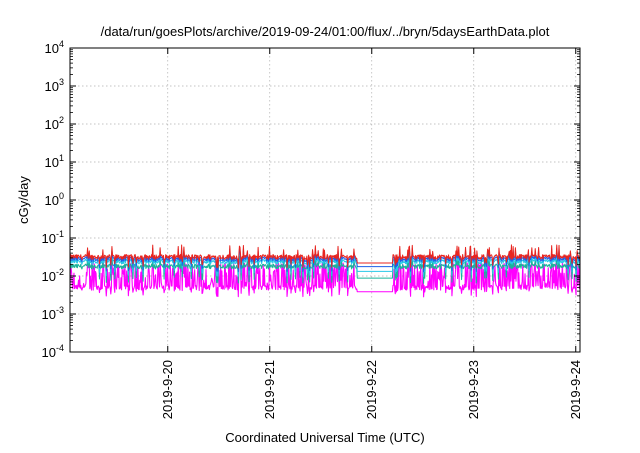 This screenshot has width=640, height=453. I want to click on x-tick-label: 2019-9-24, so click(575, 389).